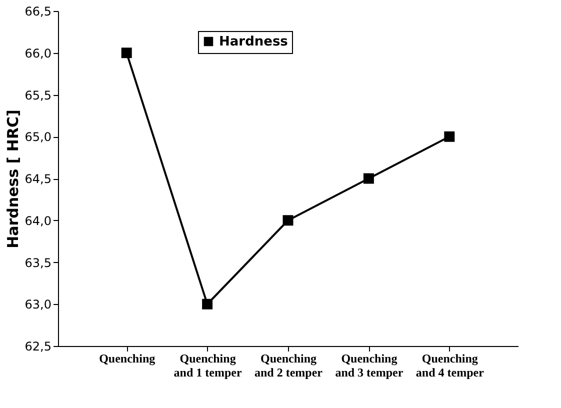 The image size is (561, 408). Describe the element at coordinates (38, 95) in the screenshot. I see `y-tick-label: 65,5` at that location.